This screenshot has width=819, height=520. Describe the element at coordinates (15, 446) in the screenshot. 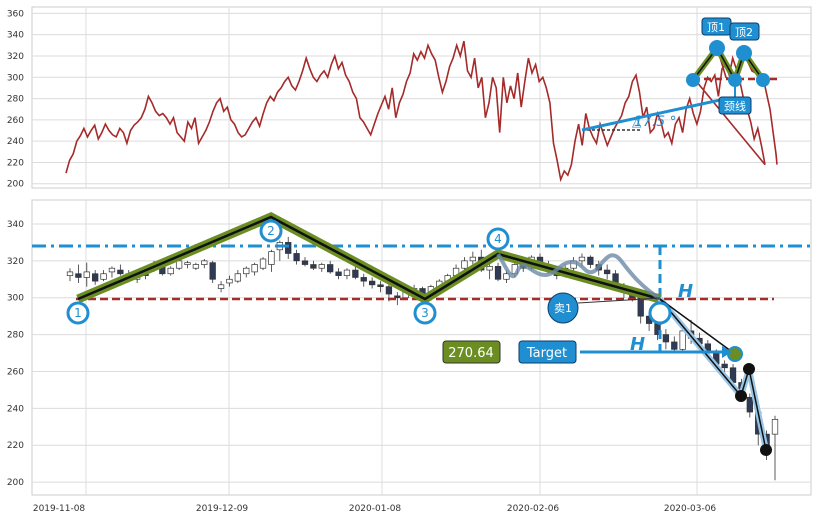

I see `bottom-y-tick-label: 220` at that location.